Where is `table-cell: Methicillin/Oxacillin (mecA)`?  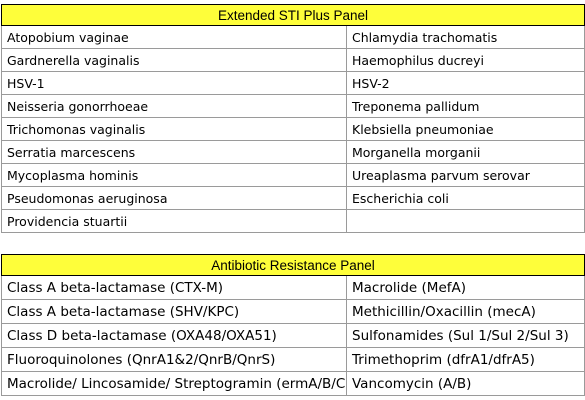
table-cell: Methicillin/Oxacillin (mecA) is located at coordinates (465, 311).